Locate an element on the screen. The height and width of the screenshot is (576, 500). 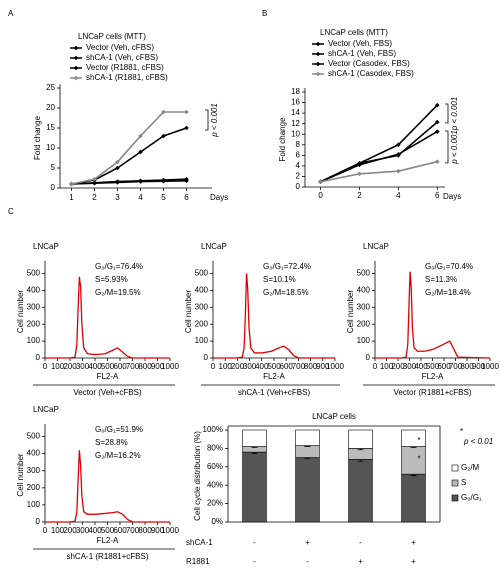
condition-value: - is located at coordinates (254, 561).